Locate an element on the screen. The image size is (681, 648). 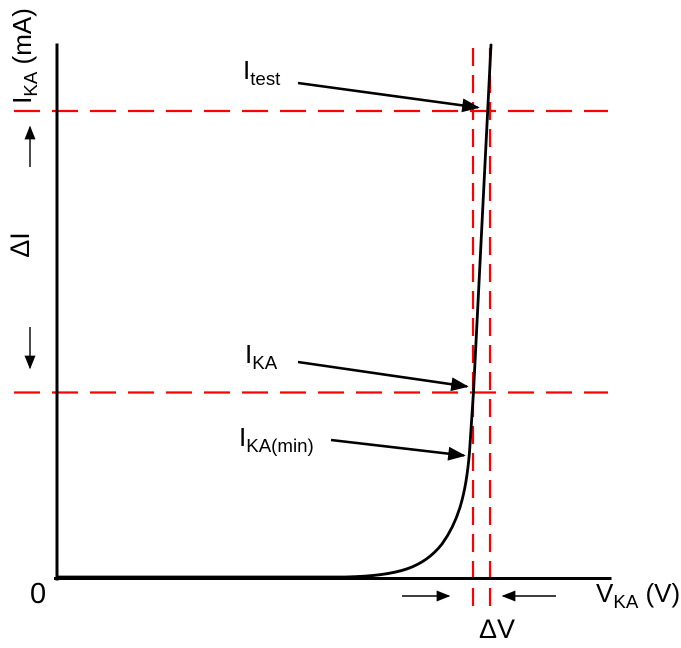
origin-label: 0 is located at coordinates (38, 594).